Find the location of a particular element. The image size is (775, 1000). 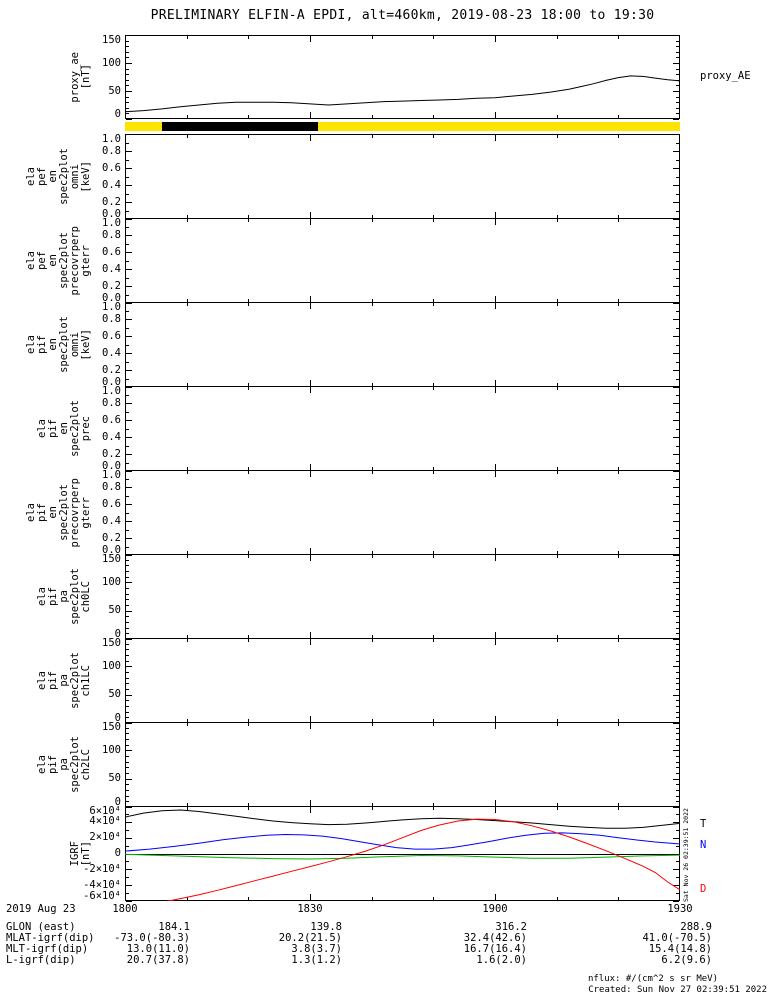

footer-row-glon: GLON (east) 184.1 139.8 316.2 288.9 is located at coordinates (387, 927).